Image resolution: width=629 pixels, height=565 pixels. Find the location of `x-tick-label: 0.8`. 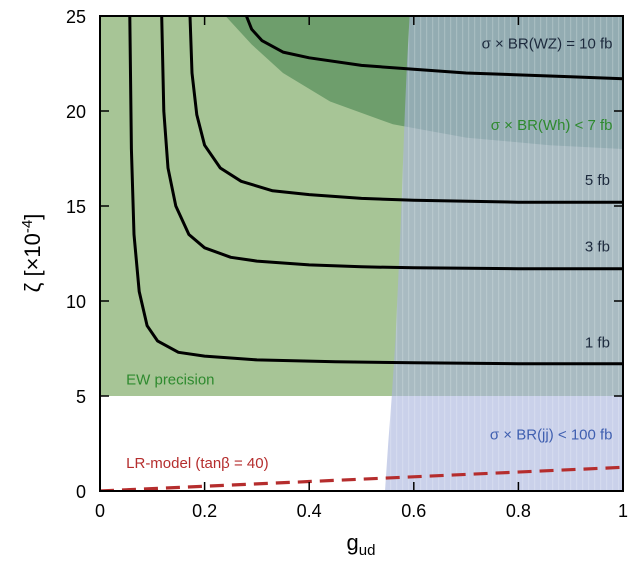

x-tick-label: 0.8 is located at coordinates (518, 511).